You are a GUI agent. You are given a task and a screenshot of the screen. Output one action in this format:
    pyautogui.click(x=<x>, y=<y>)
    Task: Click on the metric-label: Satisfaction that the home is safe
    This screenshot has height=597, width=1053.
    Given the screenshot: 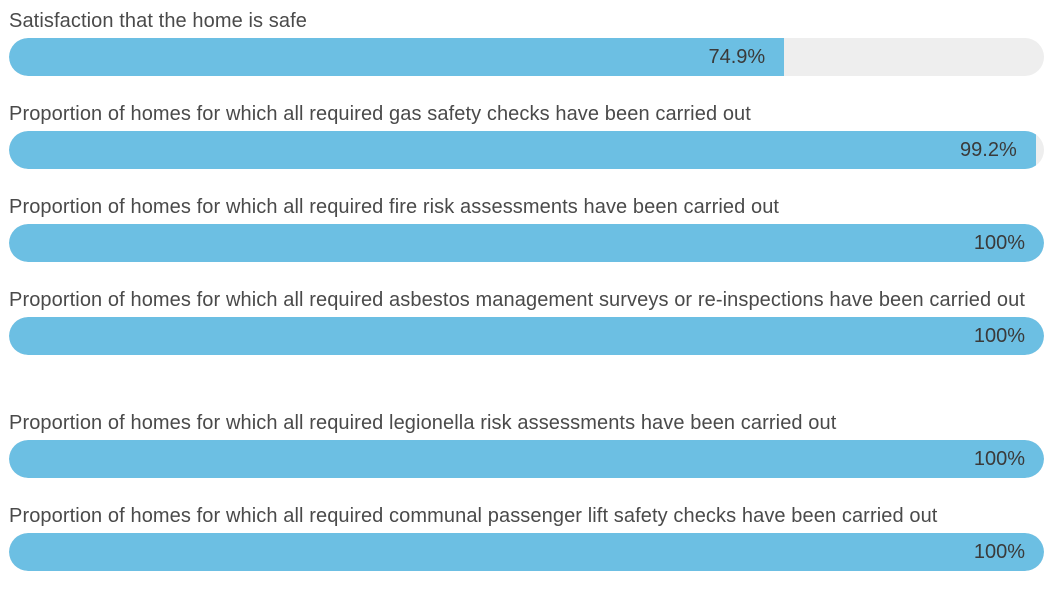 What is the action you would take?
    pyautogui.click(x=158, y=21)
    